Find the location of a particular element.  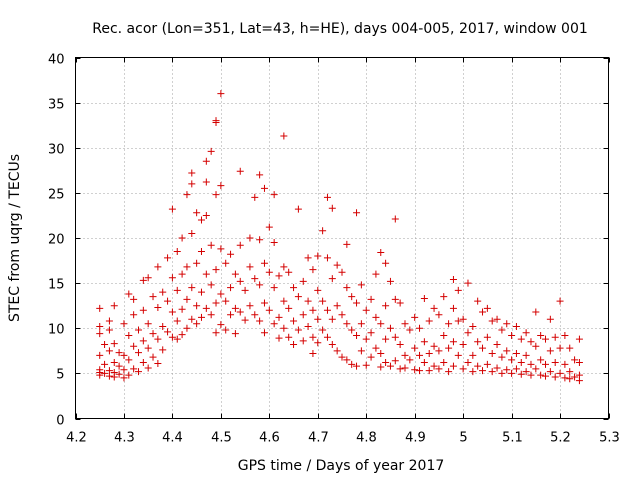

x-tick-label: 4.3 is located at coordinates (124, 438).